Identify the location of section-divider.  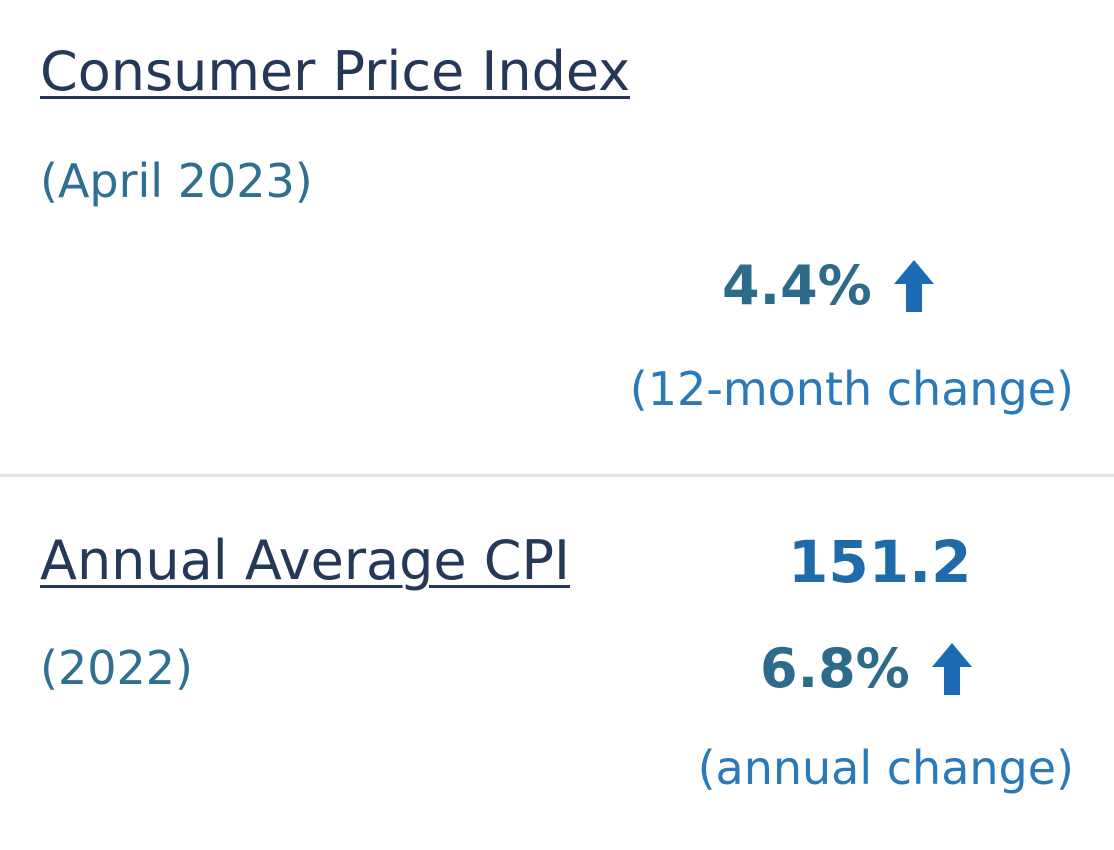
(557, 475).